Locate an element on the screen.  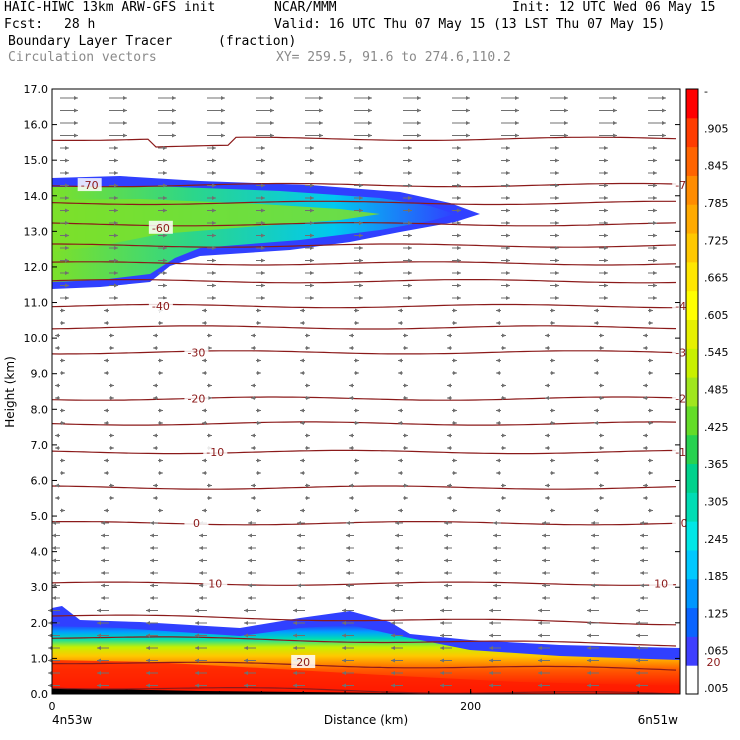
x-axis-label: Distance (km) is located at coordinates (366, 720).